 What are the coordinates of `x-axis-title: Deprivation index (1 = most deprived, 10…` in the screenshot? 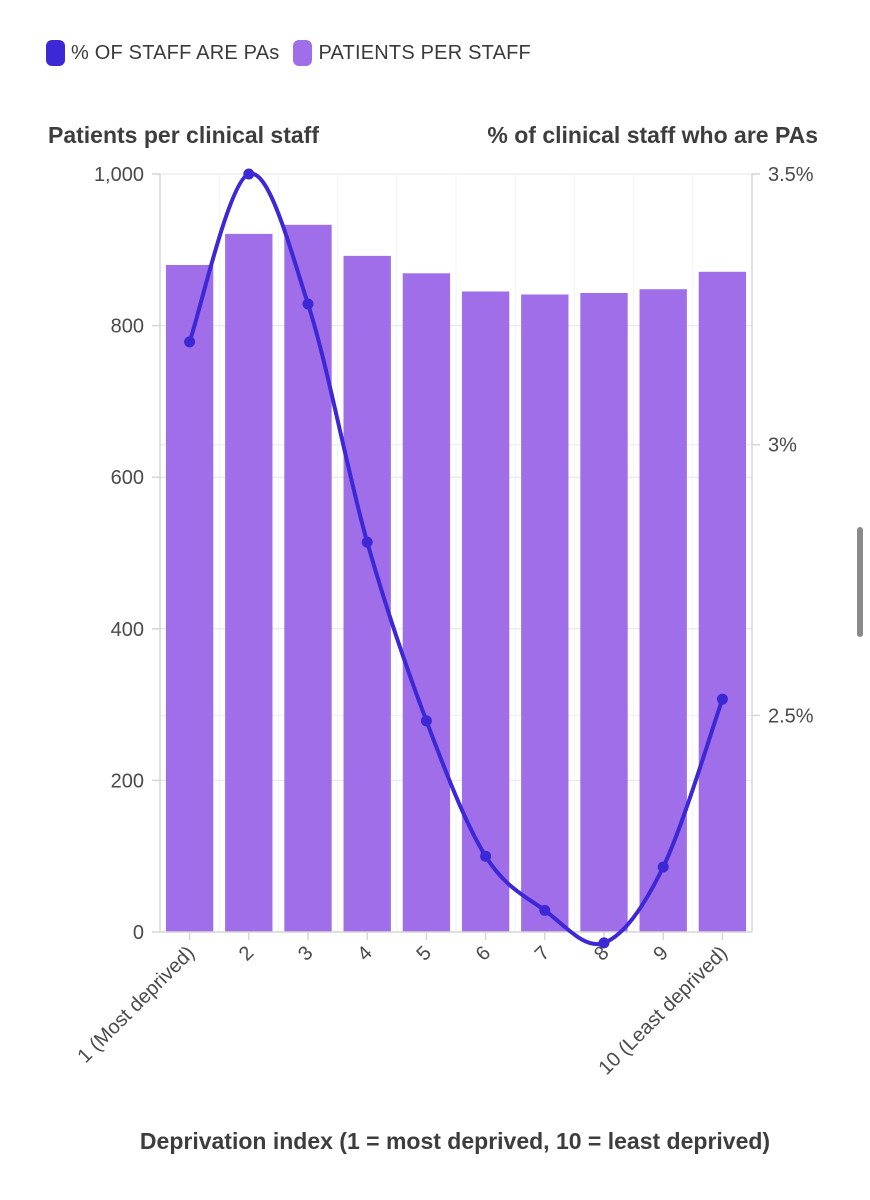 It's located at (455, 1141).